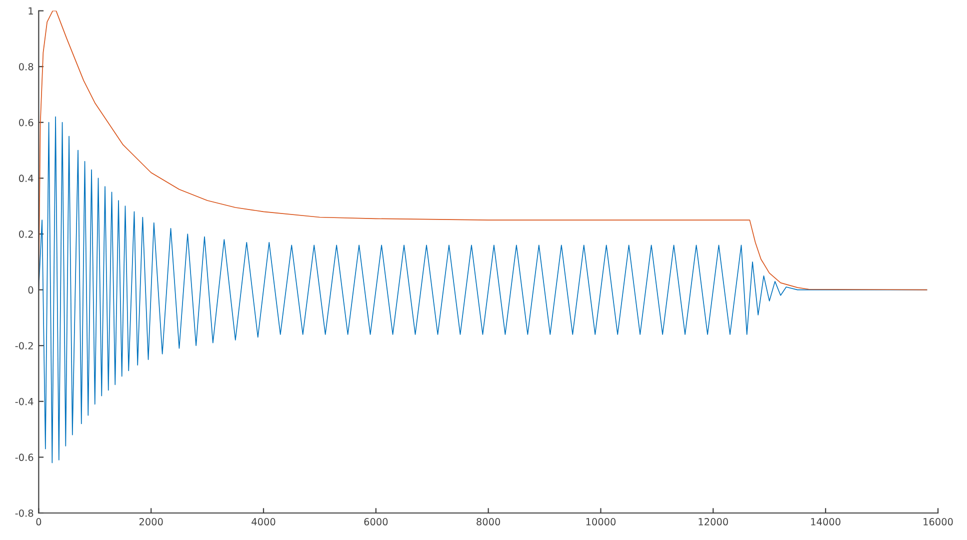  I want to click on y-tick-label: 0.6, so click(26, 122).